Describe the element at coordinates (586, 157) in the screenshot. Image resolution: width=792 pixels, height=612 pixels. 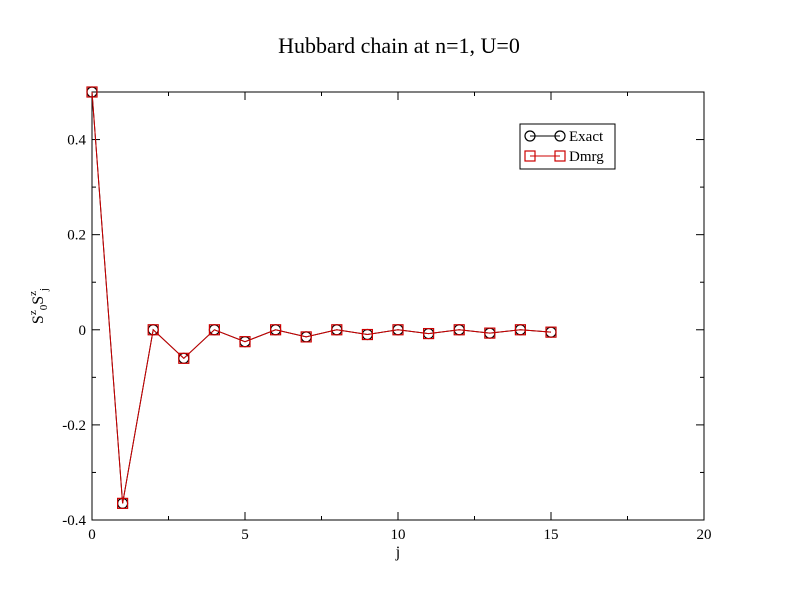
I see `legend-label-dmrg: Dmrg` at that location.